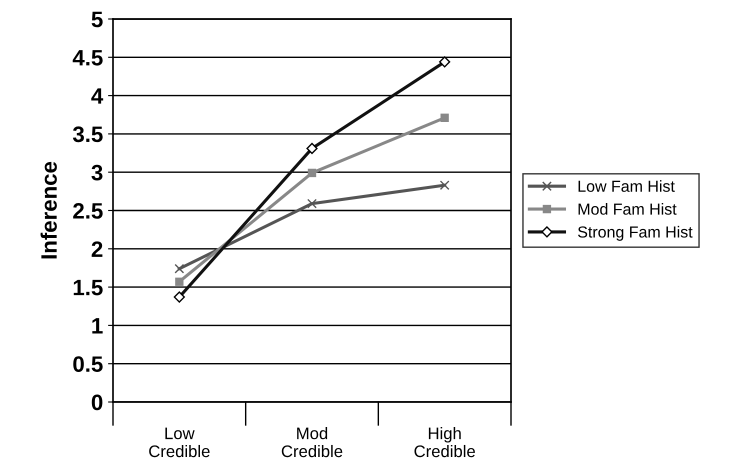 The width and height of the screenshot is (733, 475). What do you see at coordinates (635, 233) in the screenshot?
I see `legend-label: Strong Fam Hist` at bounding box center [635, 233].